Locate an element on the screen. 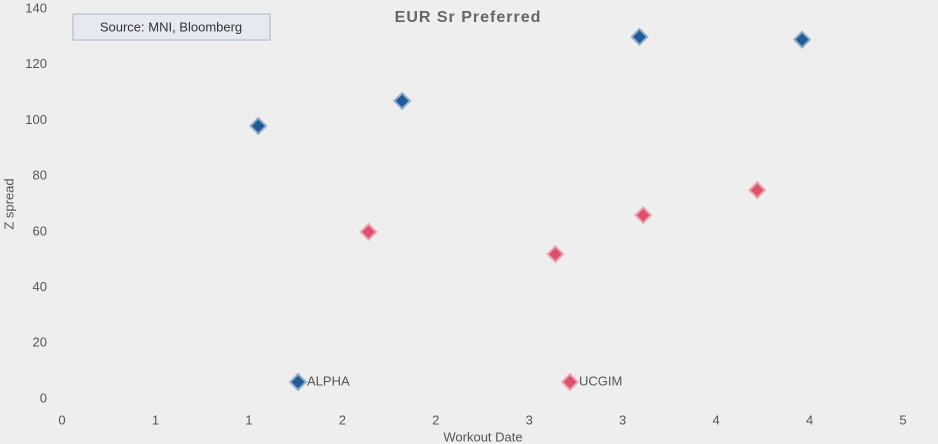 The height and width of the screenshot is (444, 938). chart-title: EUR Sr Preferred is located at coordinates (468, 17).